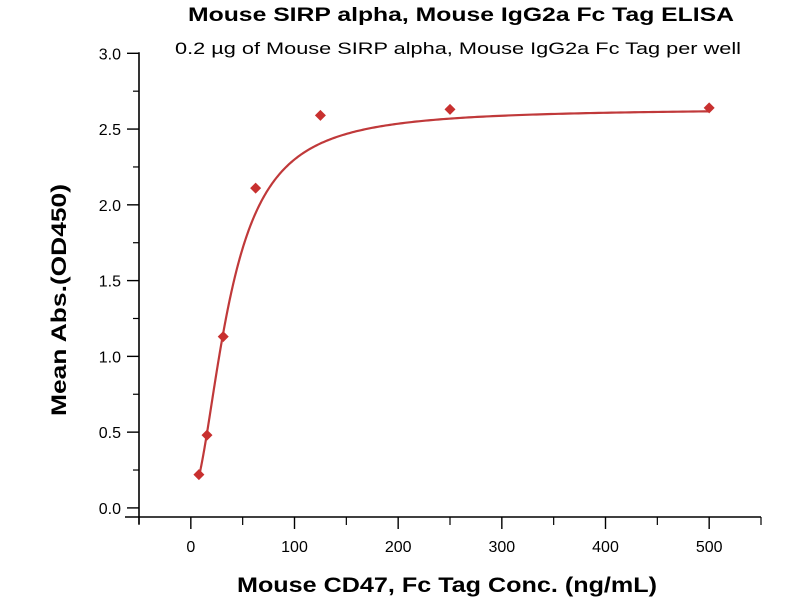 This screenshot has width=800, height=600. I want to click on x-tick-label: 400, so click(605, 547).